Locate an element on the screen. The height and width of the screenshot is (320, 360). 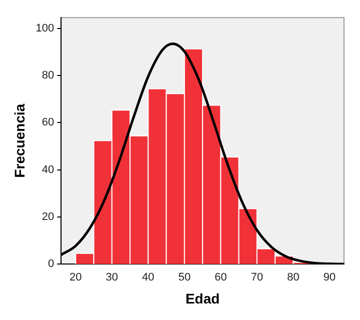
x-tick-label: 90 is located at coordinates (329, 278).